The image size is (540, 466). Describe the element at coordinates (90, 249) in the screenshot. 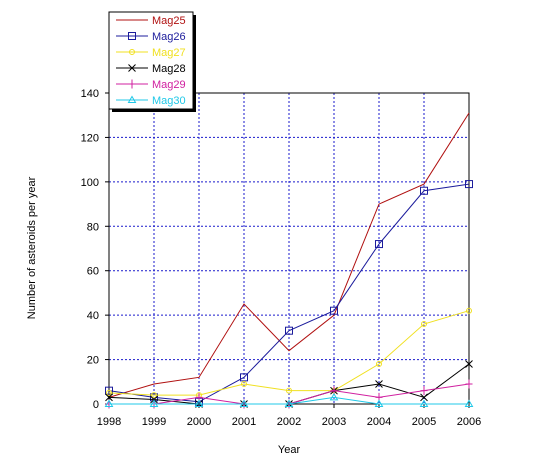

I see `y-axis-tick-labels: 0 20 40 60 80 100 120 140` at that location.